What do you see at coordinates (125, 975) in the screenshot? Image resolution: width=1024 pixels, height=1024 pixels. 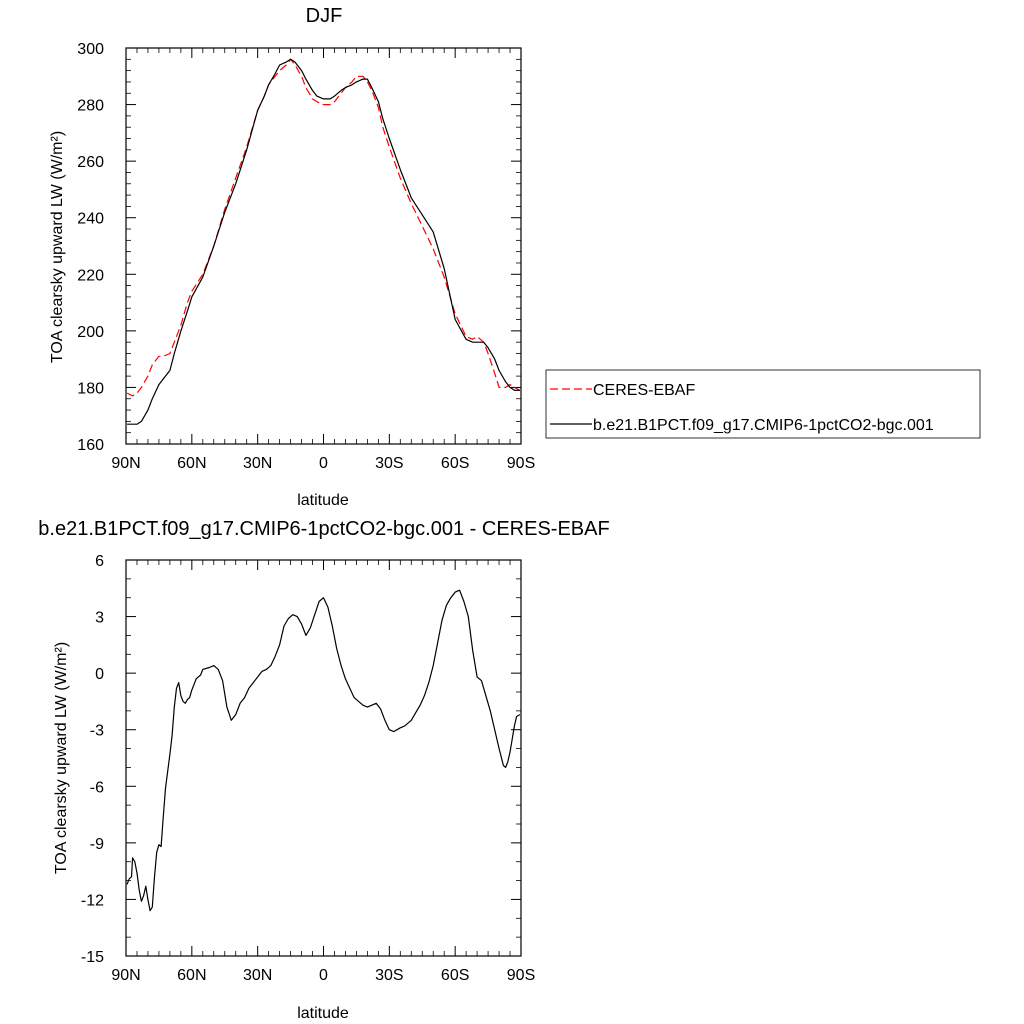 I see `bottom-x-tick-label: 90N` at bounding box center [125, 975].